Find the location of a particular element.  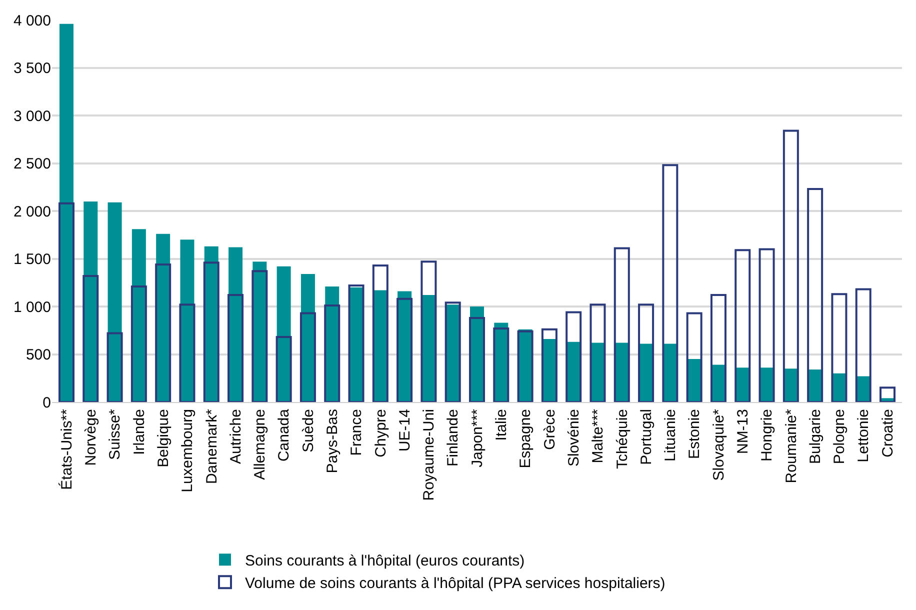

x-tick-label: Hongrie is located at coordinates (767, 435).